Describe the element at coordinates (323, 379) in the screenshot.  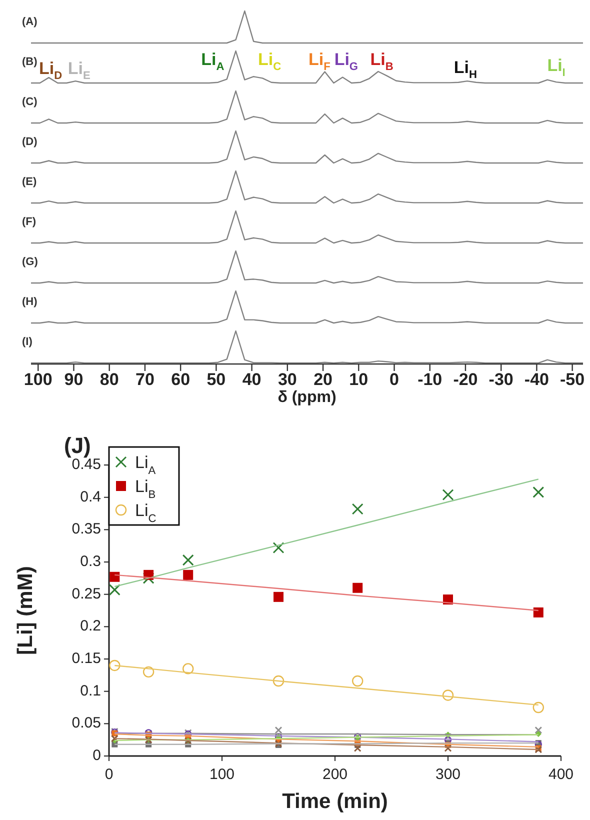
I see `x-tick-label: 20` at that location.